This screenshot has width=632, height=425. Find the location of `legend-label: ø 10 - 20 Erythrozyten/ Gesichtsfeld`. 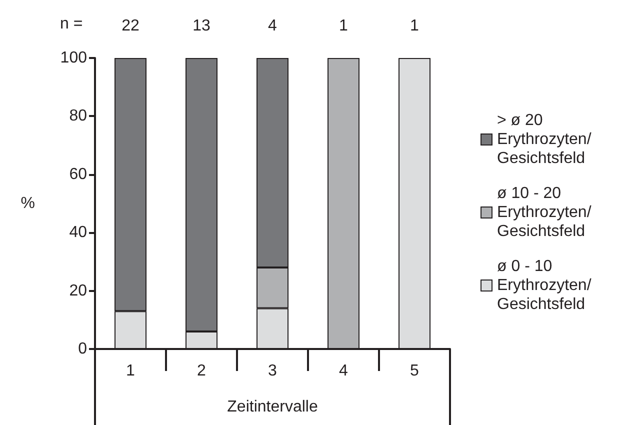

legend-label: ø 10 - 20 Erythrozyten/ Gesichtsfeld is located at coordinates (546, 212).